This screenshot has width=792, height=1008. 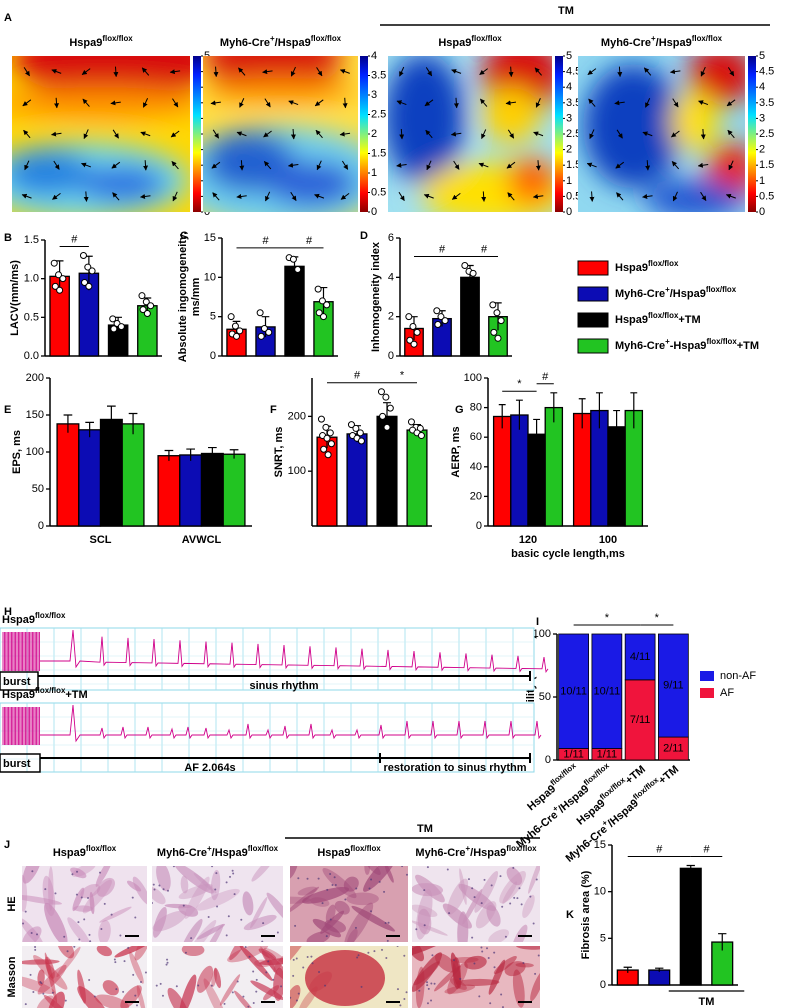 I want to click on colorbar-tick-label: 3, so click(x=569, y=118).